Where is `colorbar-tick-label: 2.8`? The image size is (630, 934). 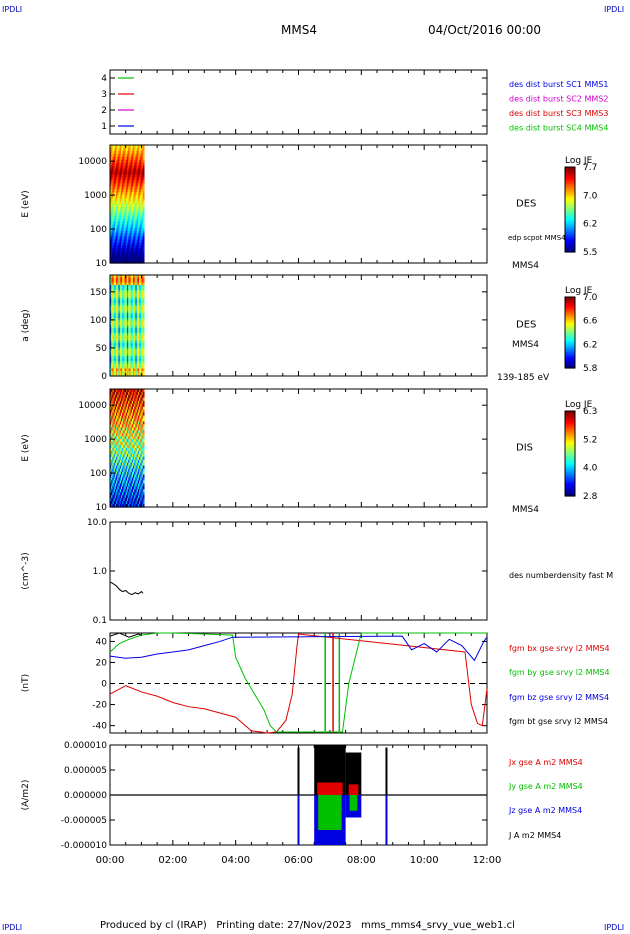 colorbar-tick-label: 2.8 is located at coordinates (590, 497).